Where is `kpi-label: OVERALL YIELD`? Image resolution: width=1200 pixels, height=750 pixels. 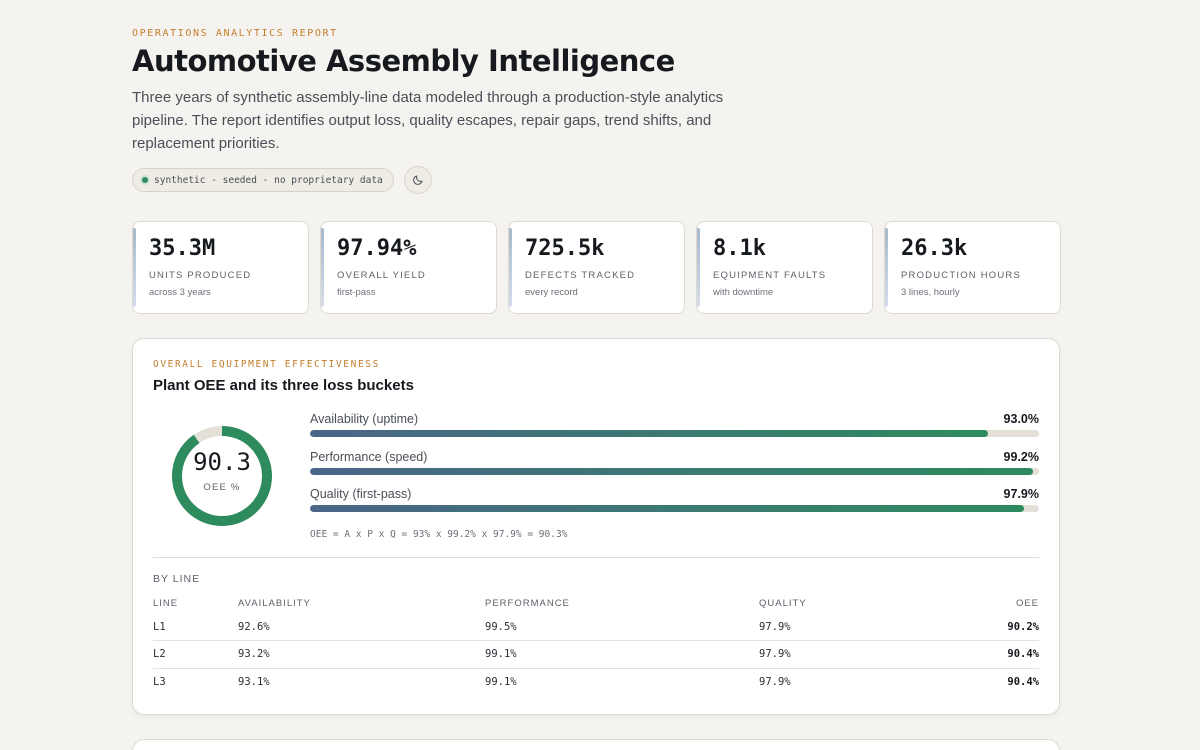
kpi-label: OVERALL YIELD is located at coordinates (381, 275).